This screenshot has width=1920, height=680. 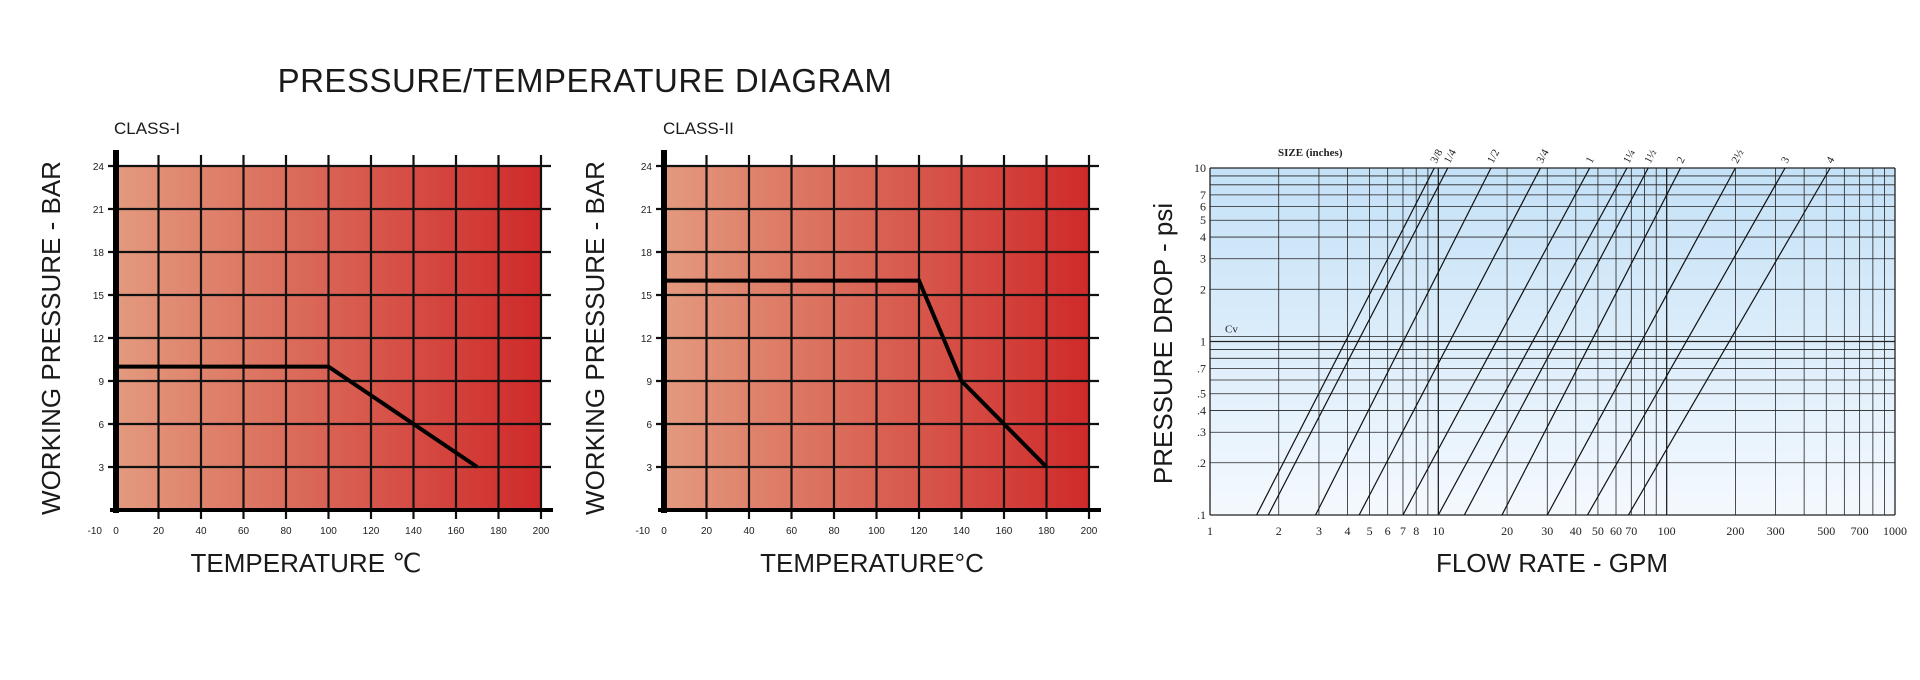 I want to click on size-label: 1, so click(x=1590, y=160).